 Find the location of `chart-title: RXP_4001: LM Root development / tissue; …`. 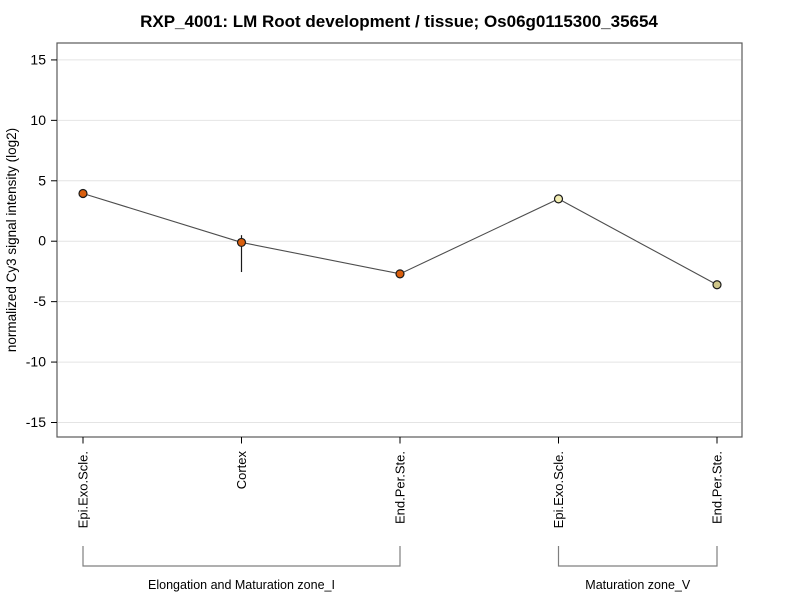

chart-title: RXP_4001: LM Root development / tissue; … is located at coordinates (399, 21).